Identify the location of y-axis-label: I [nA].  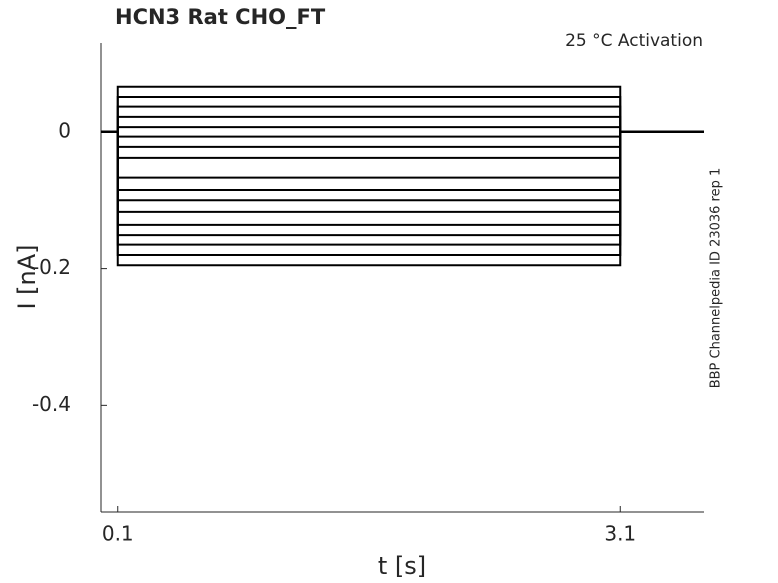
(27, 276).